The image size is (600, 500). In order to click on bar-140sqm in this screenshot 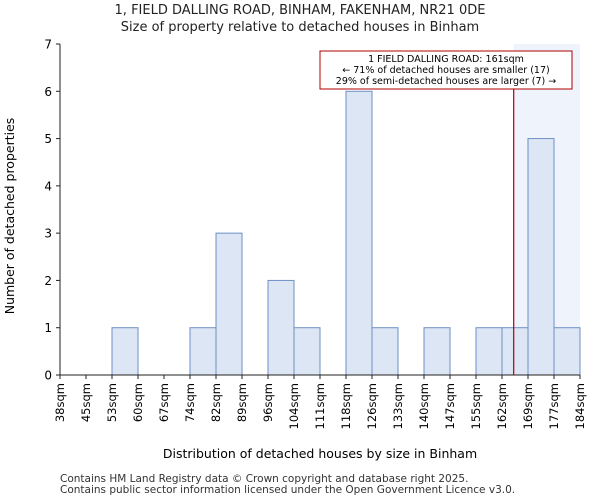, I will do `click(437, 351)`.